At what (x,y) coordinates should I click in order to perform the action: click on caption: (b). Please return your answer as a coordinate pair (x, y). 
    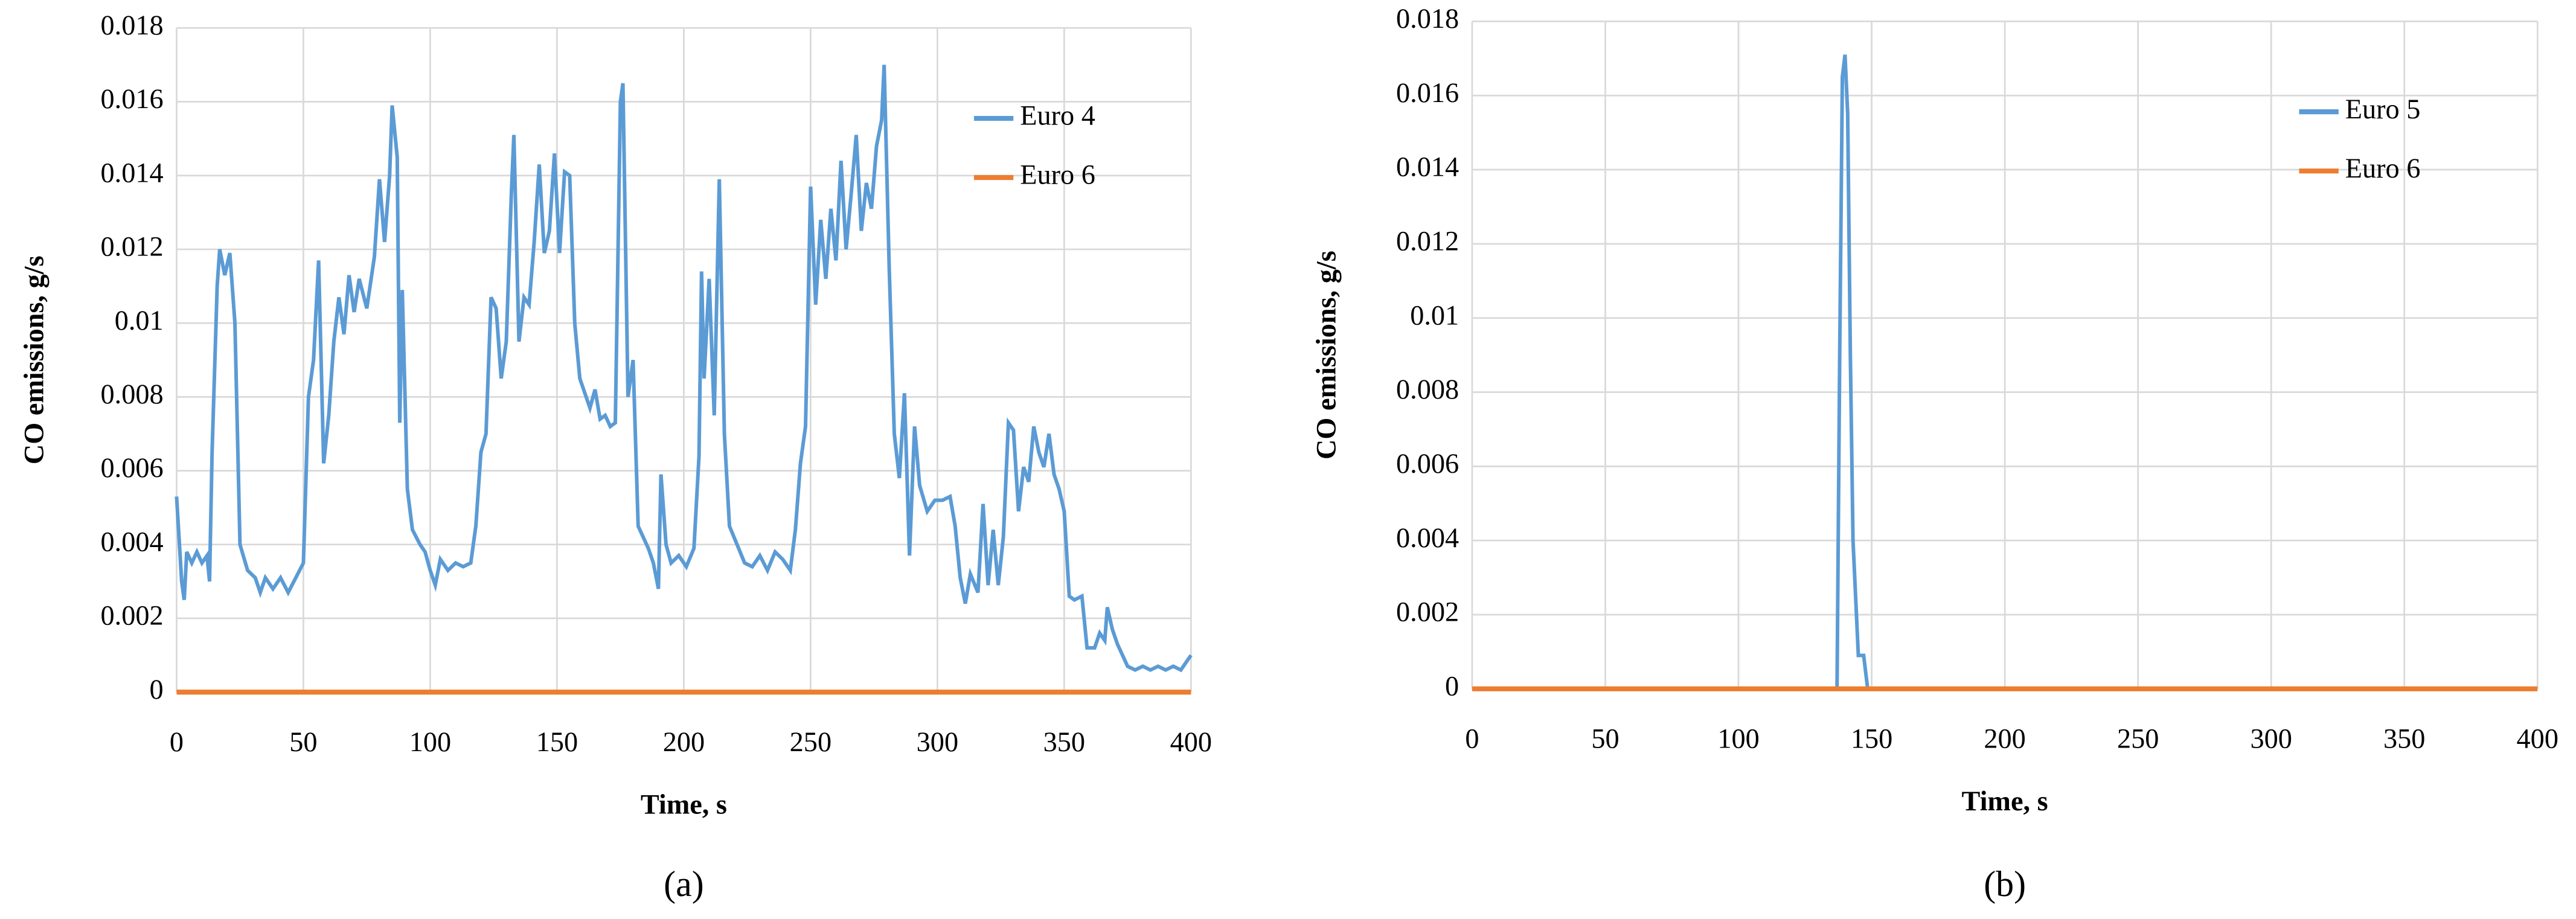
    Looking at the image, I should click on (2005, 884).